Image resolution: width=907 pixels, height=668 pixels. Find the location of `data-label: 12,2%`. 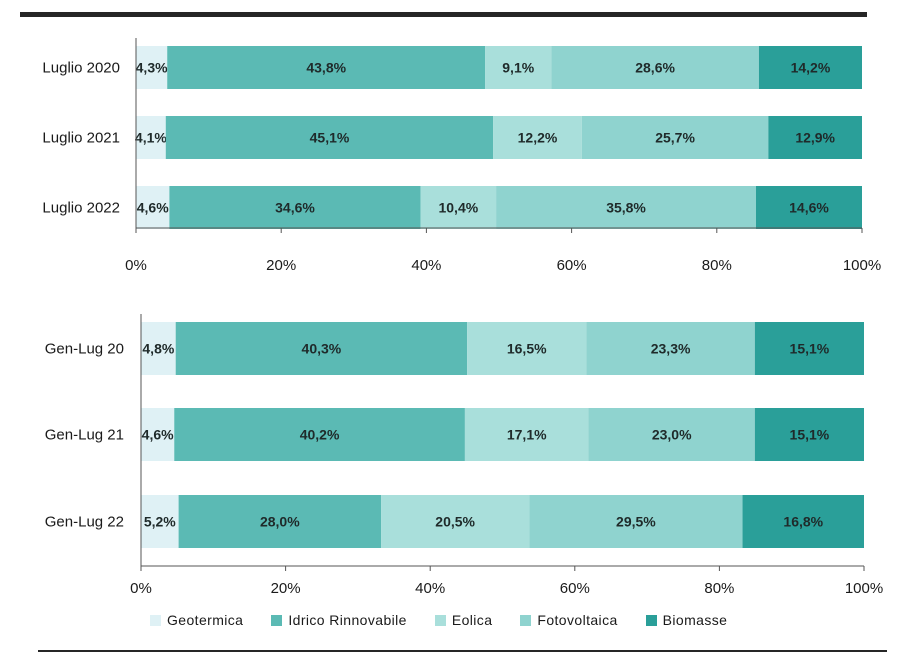

data-label: 12,2% is located at coordinates (538, 138).